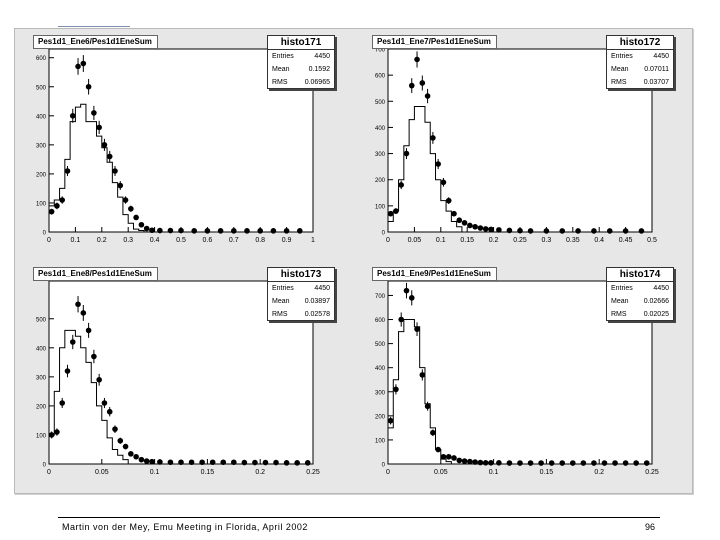  Describe the element at coordinates (640, 301) in the screenshot. I see `stats-row-mean: Mean 0.02666` at that location.